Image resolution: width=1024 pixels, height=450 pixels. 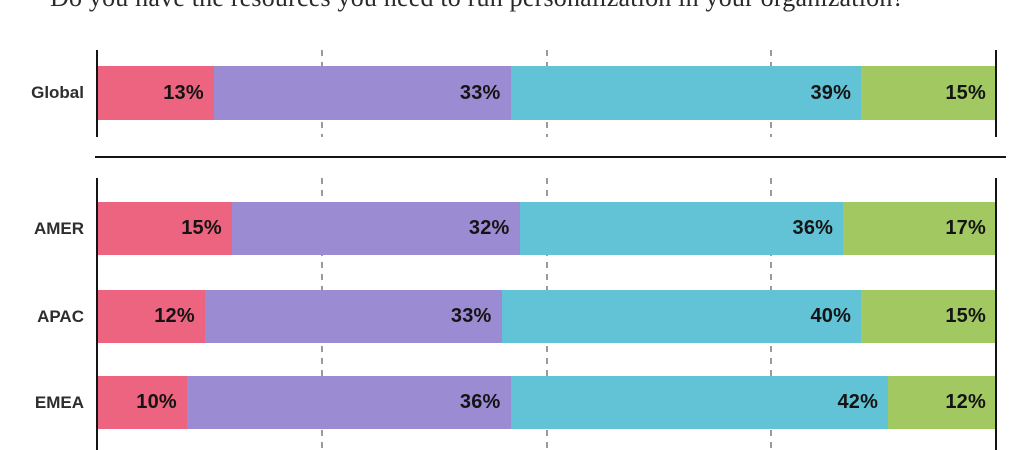 What do you see at coordinates (57, 92) in the screenshot?
I see `row-label-global: Global` at bounding box center [57, 92].